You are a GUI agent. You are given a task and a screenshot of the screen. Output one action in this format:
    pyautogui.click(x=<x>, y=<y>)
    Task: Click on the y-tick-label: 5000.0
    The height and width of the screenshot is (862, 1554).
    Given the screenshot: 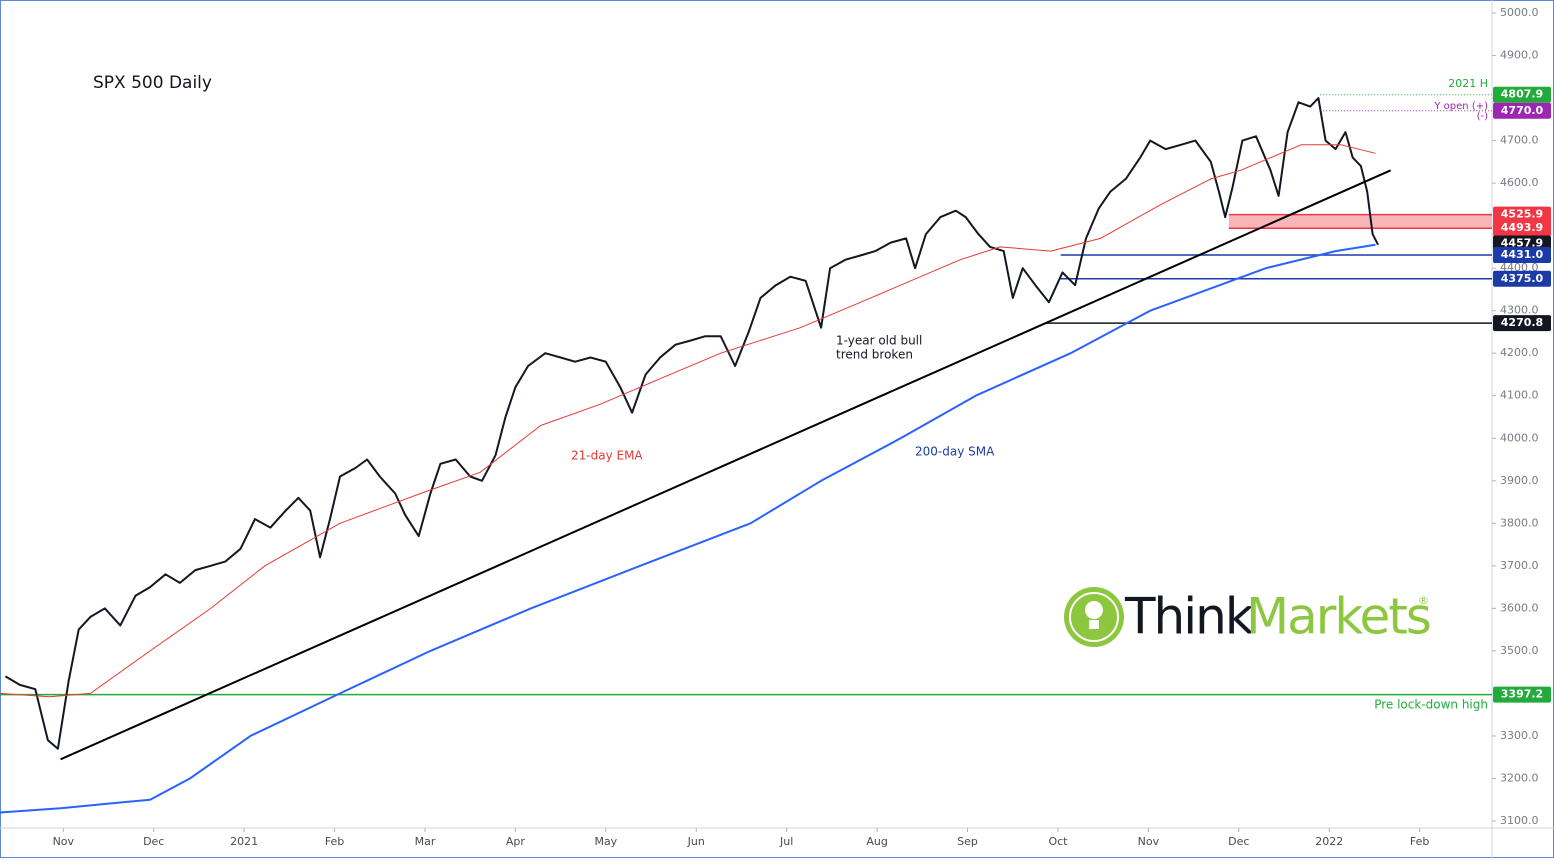 What is the action you would take?
    pyautogui.click(x=1519, y=12)
    